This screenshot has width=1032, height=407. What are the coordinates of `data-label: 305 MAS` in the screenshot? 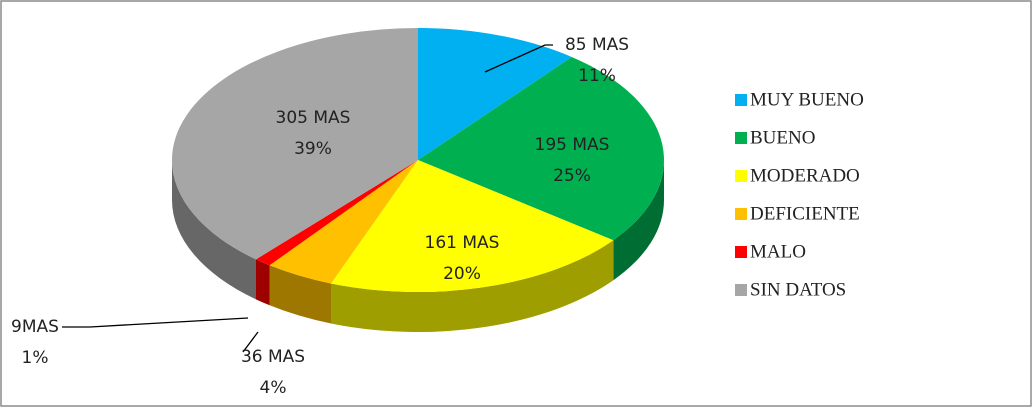 It's located at (313, 118).